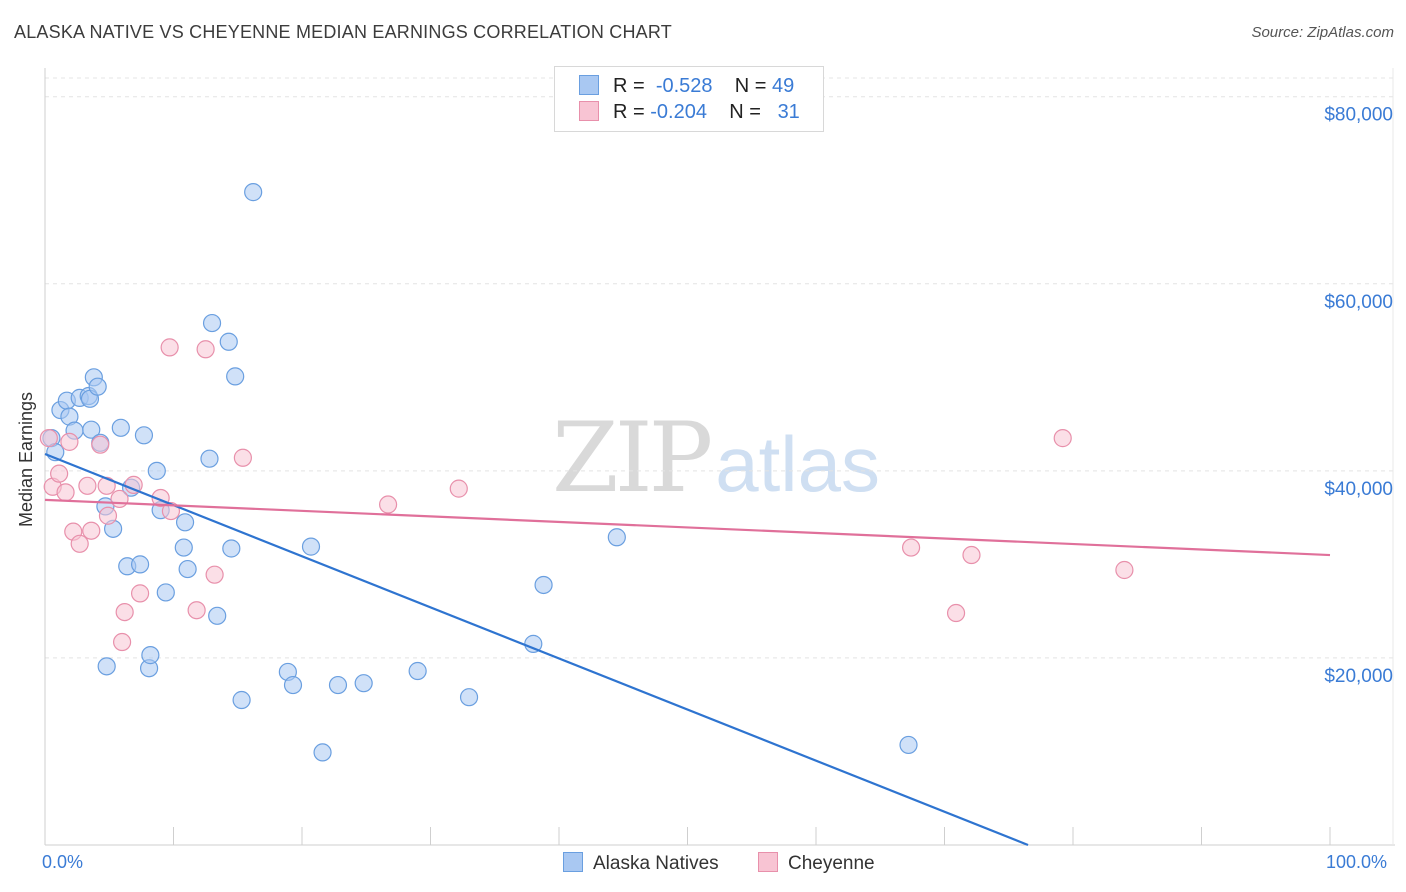 This screenshot has width=1406, height=892. I want to click on x-label-right: 100.0%, so click(1357, 862).